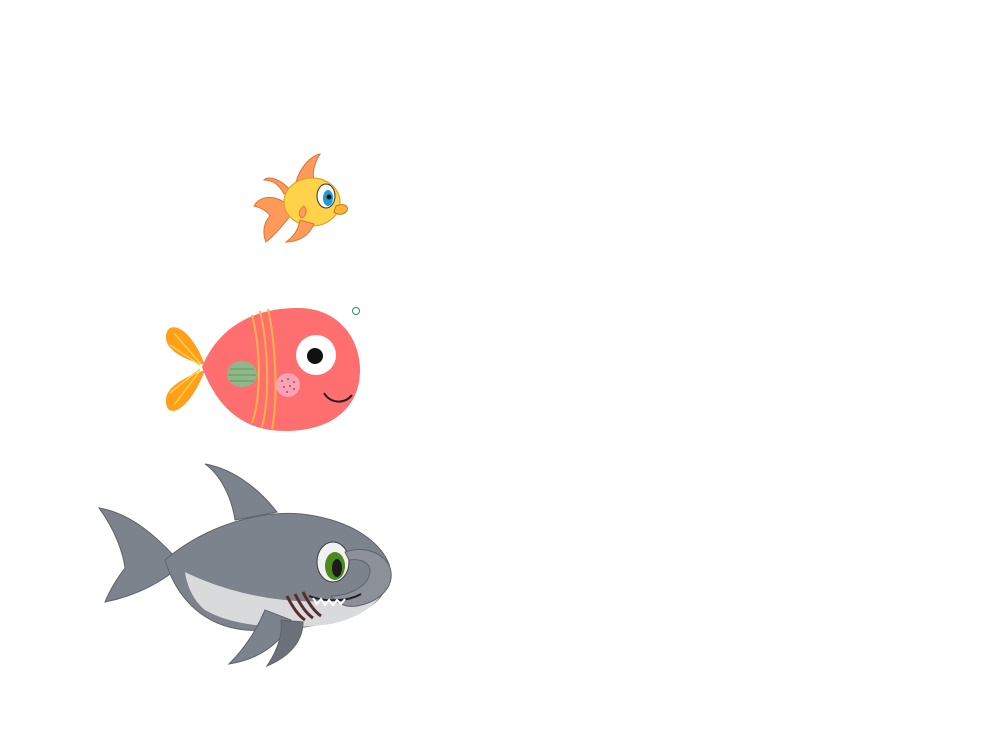 The image size is (1000, 750). I want to click on pink-fish-icon, so click(262, 369).